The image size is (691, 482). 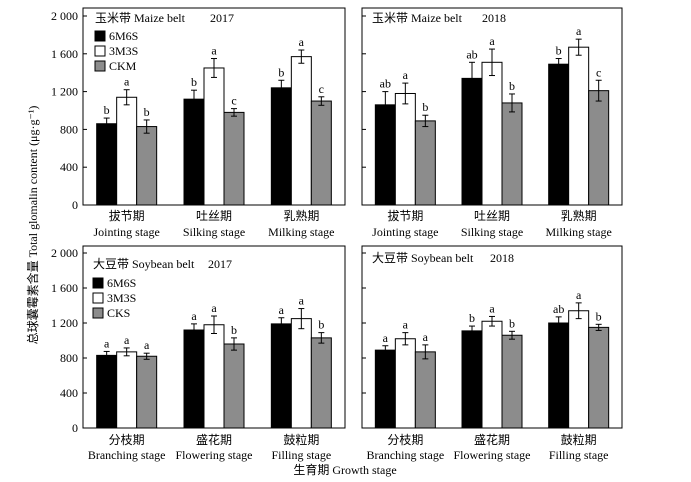 What do you see at coordinates (471, 54) in the screenshot?
I see `significance-letter-series-0-category-1: ab` at bounding box center [471, 54].